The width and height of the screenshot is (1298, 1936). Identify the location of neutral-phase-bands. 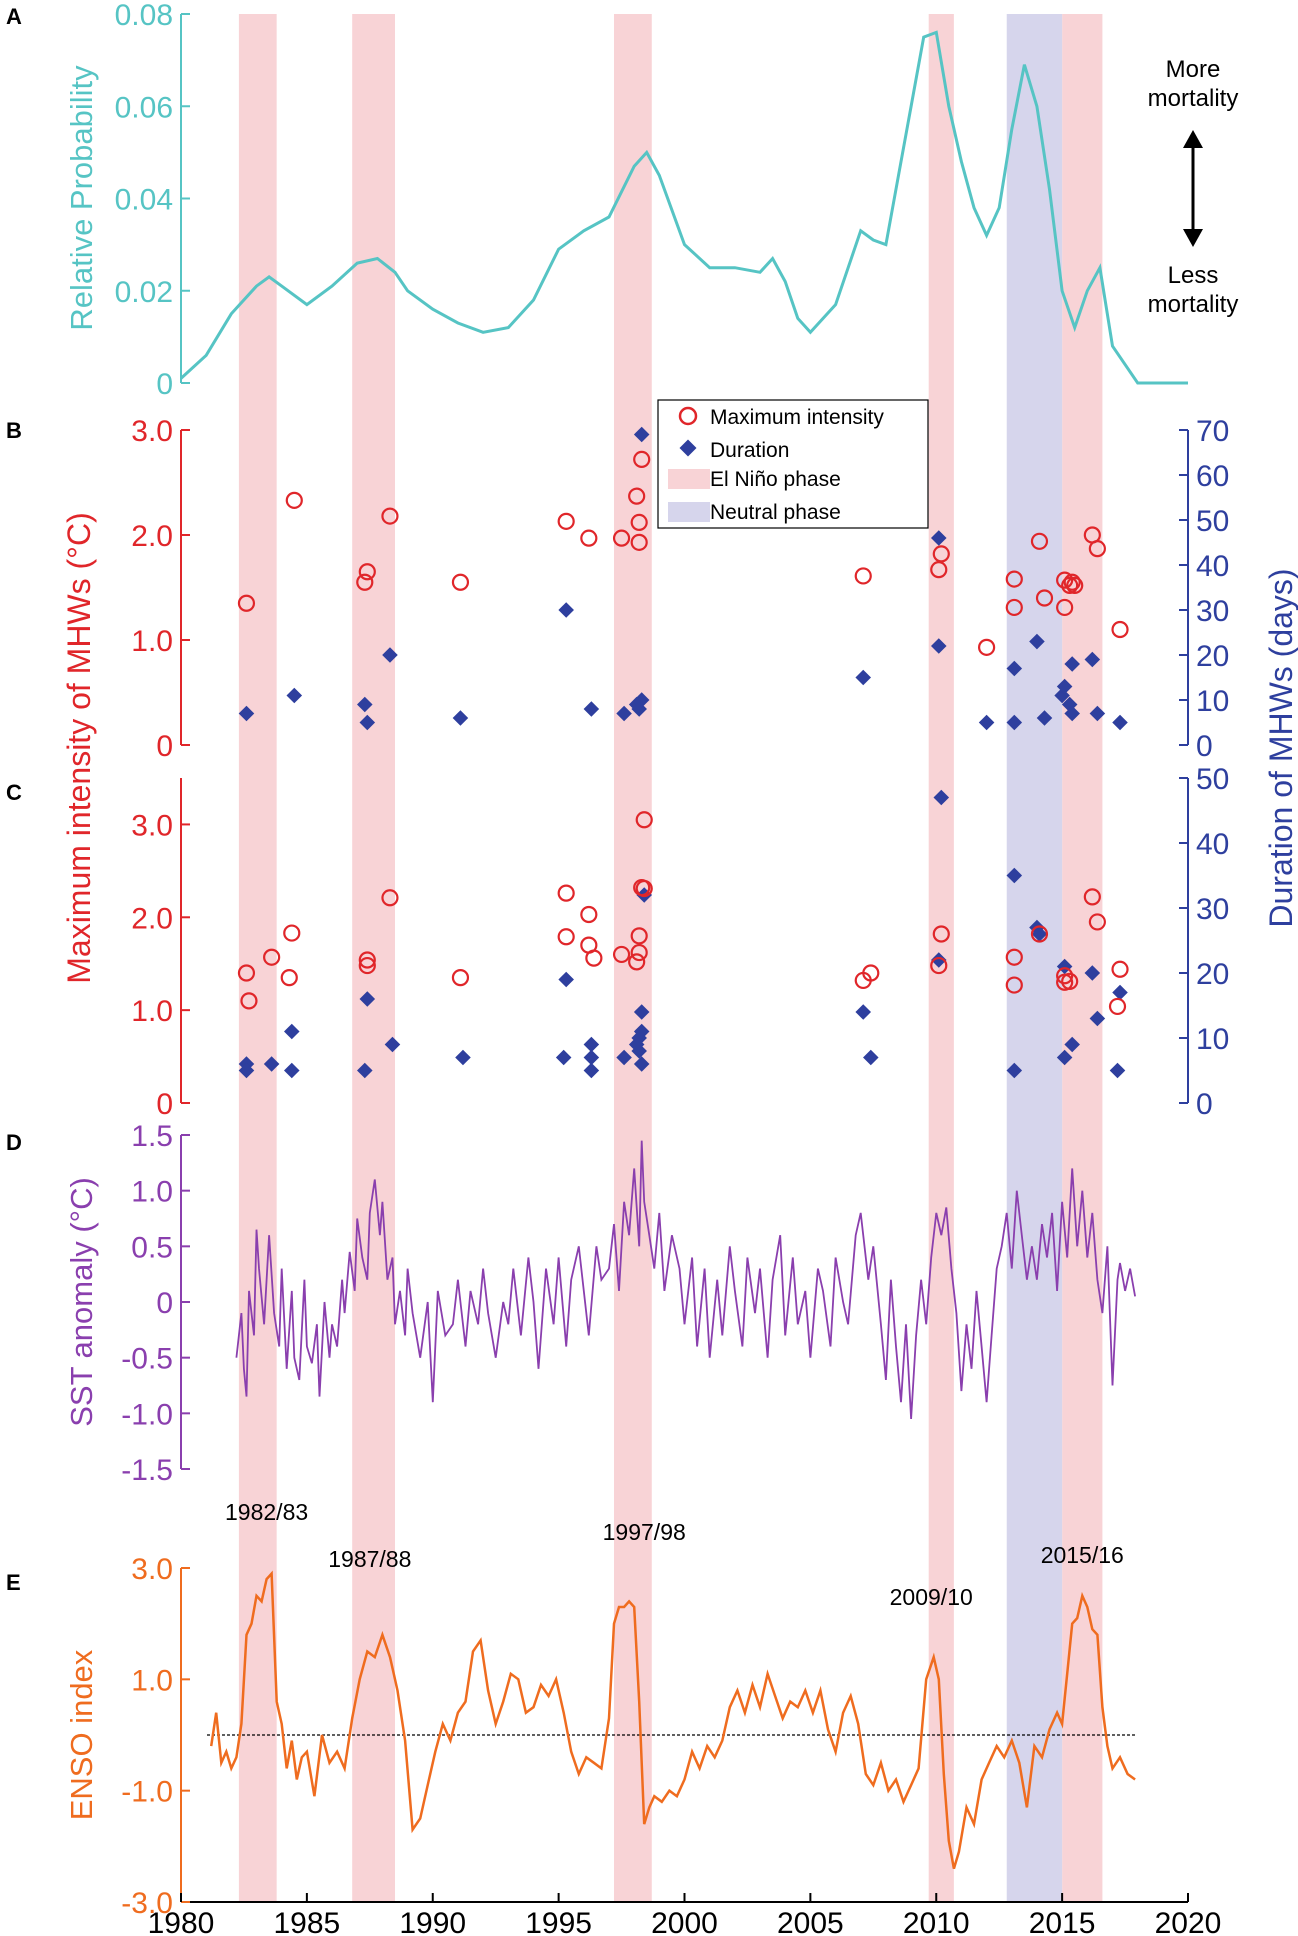
(1034, 958).